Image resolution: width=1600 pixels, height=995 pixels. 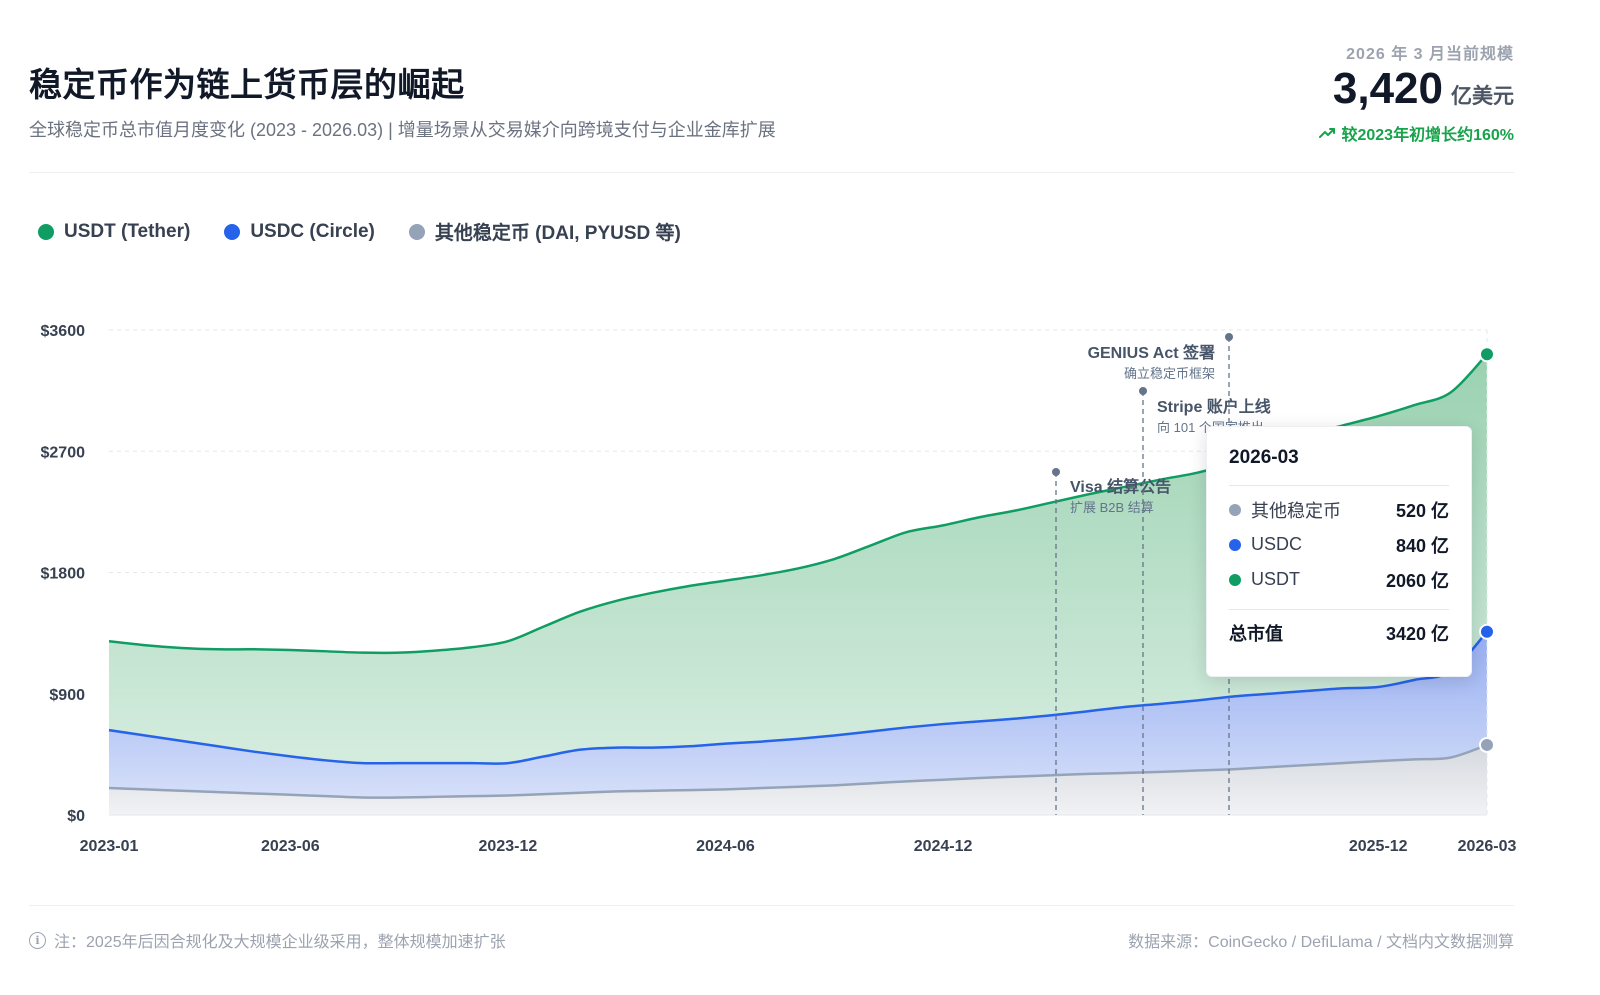 I want to click on y-tick-label: $900, so click(x=67, y=695).